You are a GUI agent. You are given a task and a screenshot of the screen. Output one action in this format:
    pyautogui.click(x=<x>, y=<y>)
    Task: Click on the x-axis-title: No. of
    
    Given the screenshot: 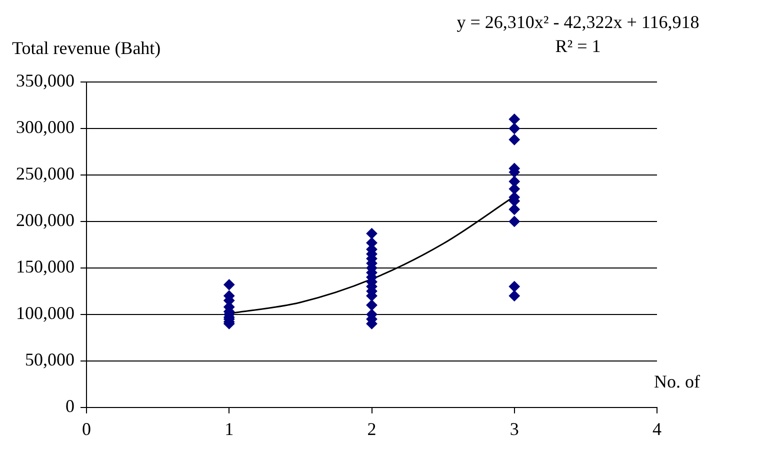 What is the action you would take?
    pyautogui.click(x=677, y=381)
    